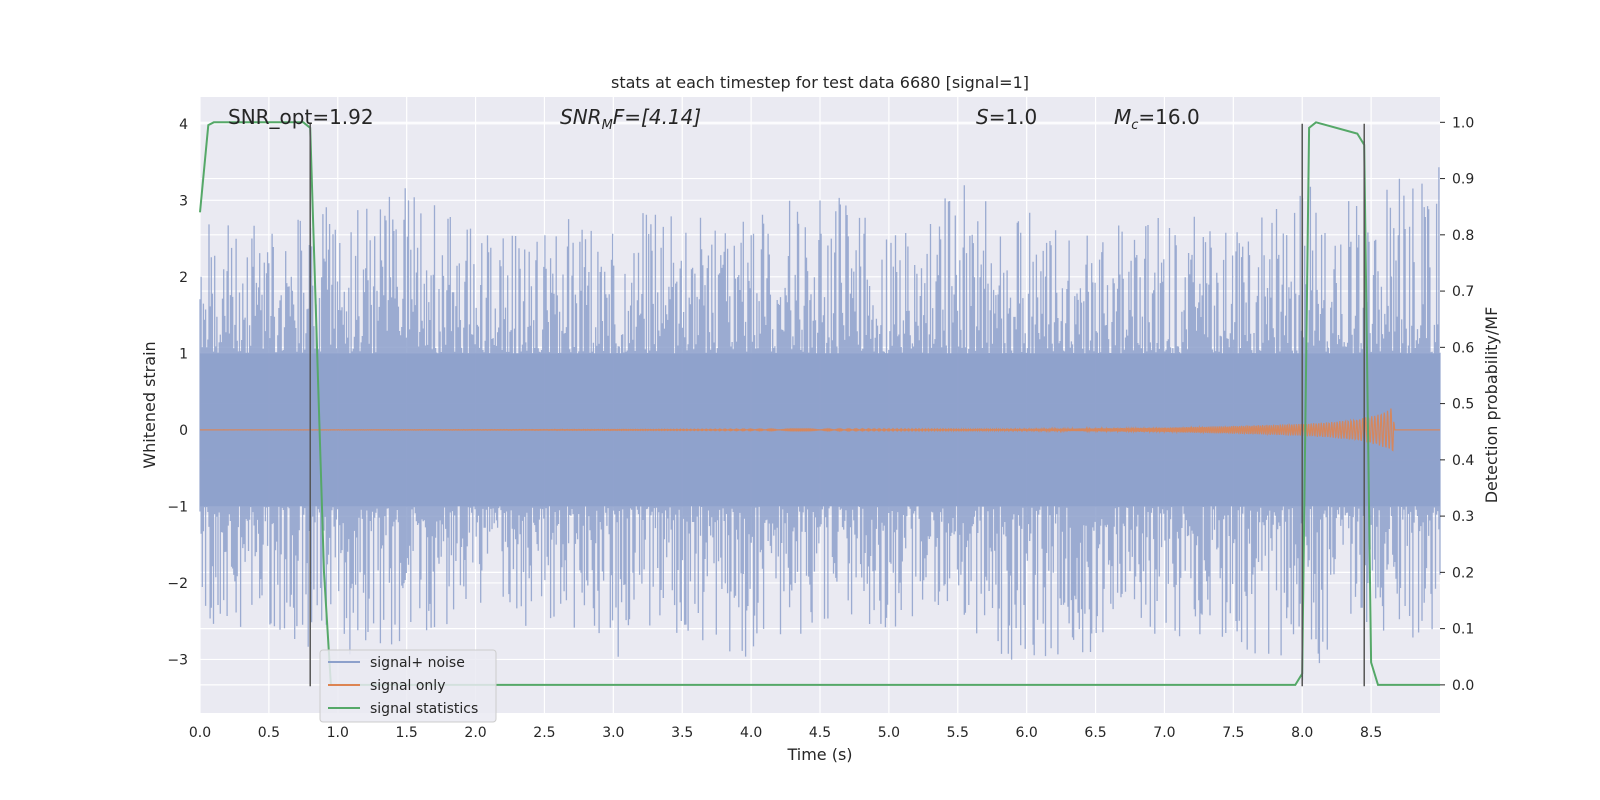 The width and height of the screenshot is (1600, 800). What do you see at coordinates (1164, 733) in the screenshot?
I see `x-tick-label: 7.0` at bounding box center [1164, 733].